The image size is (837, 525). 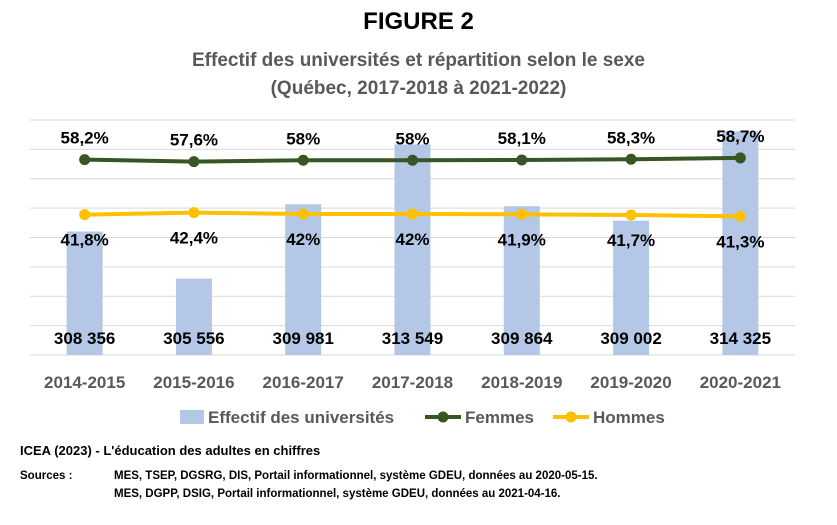 I want to click on x-tick-label: 2016-2017, so click(x=303, y=382).